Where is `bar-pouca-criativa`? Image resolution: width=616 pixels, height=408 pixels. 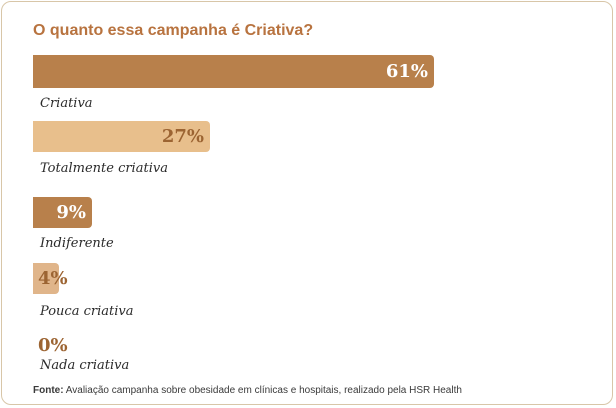 bar-pouca-criativa is located at coordinates (46, 278).